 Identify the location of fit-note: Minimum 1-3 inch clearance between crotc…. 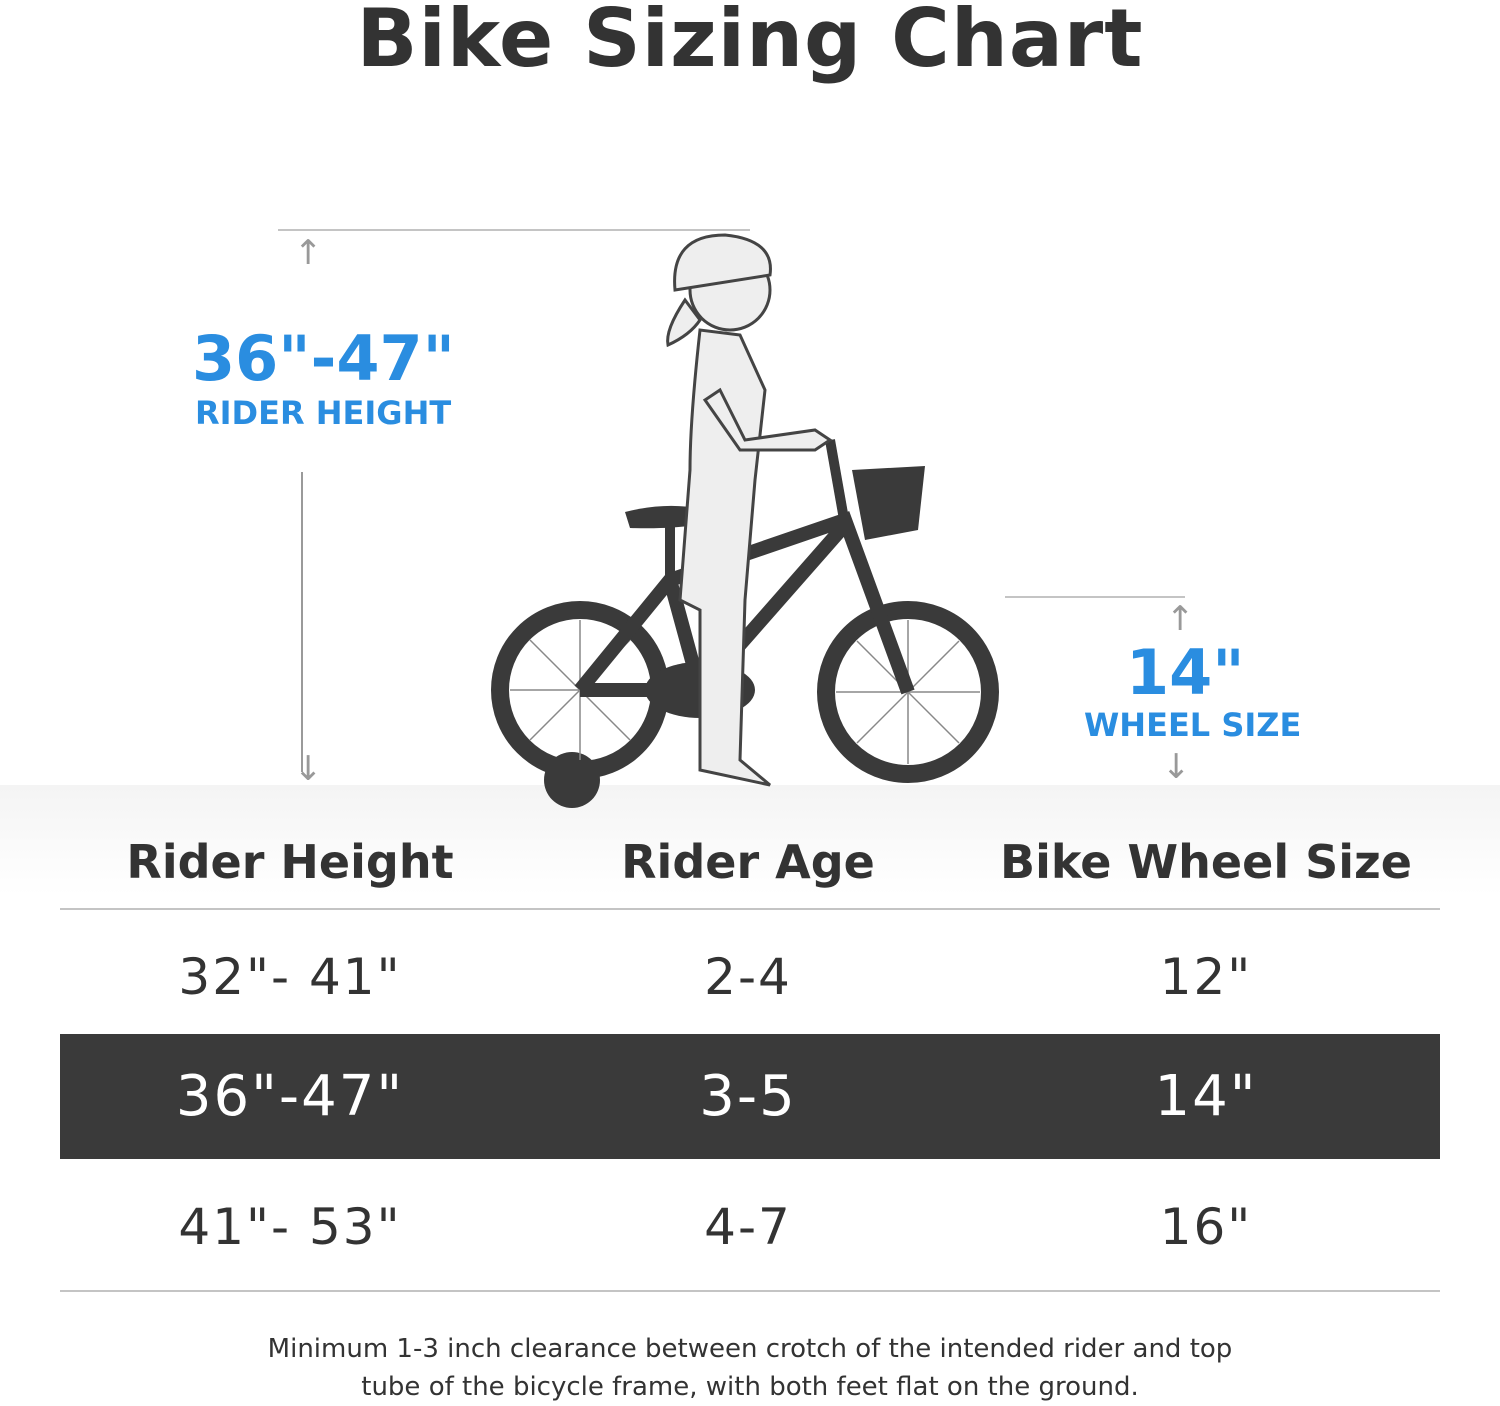
(750, 1368).